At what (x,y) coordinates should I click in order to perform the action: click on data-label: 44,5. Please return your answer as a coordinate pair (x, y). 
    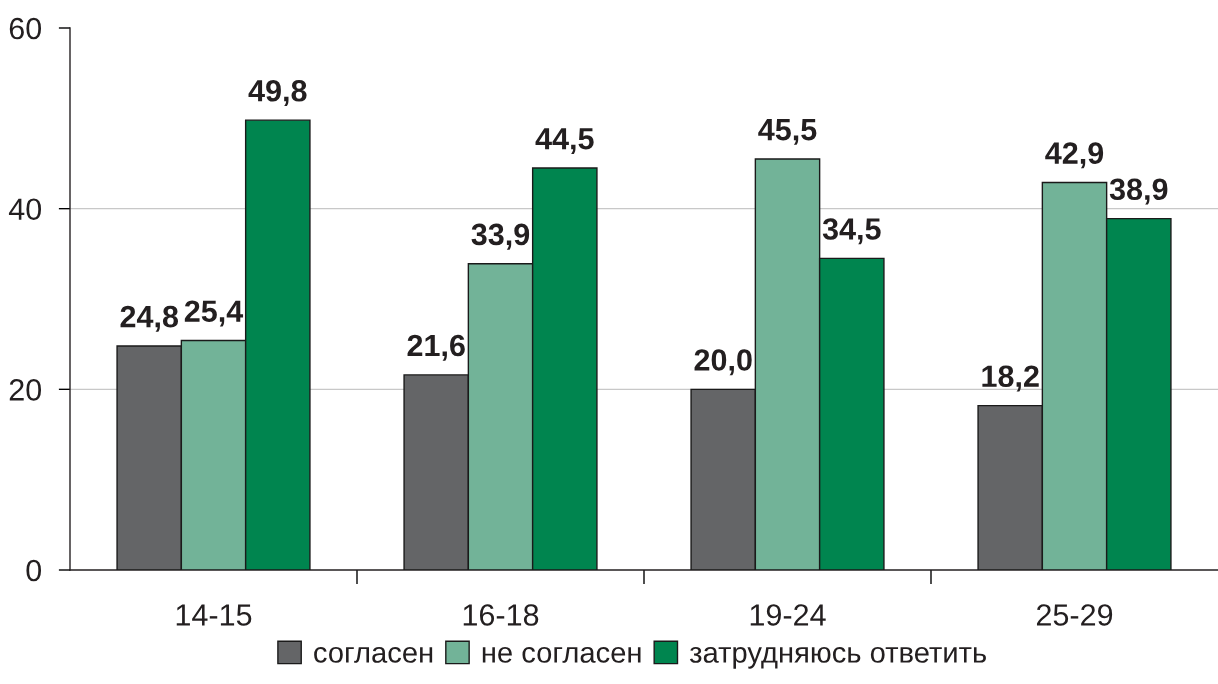
    Looking at the image, I should click on (564, 141).